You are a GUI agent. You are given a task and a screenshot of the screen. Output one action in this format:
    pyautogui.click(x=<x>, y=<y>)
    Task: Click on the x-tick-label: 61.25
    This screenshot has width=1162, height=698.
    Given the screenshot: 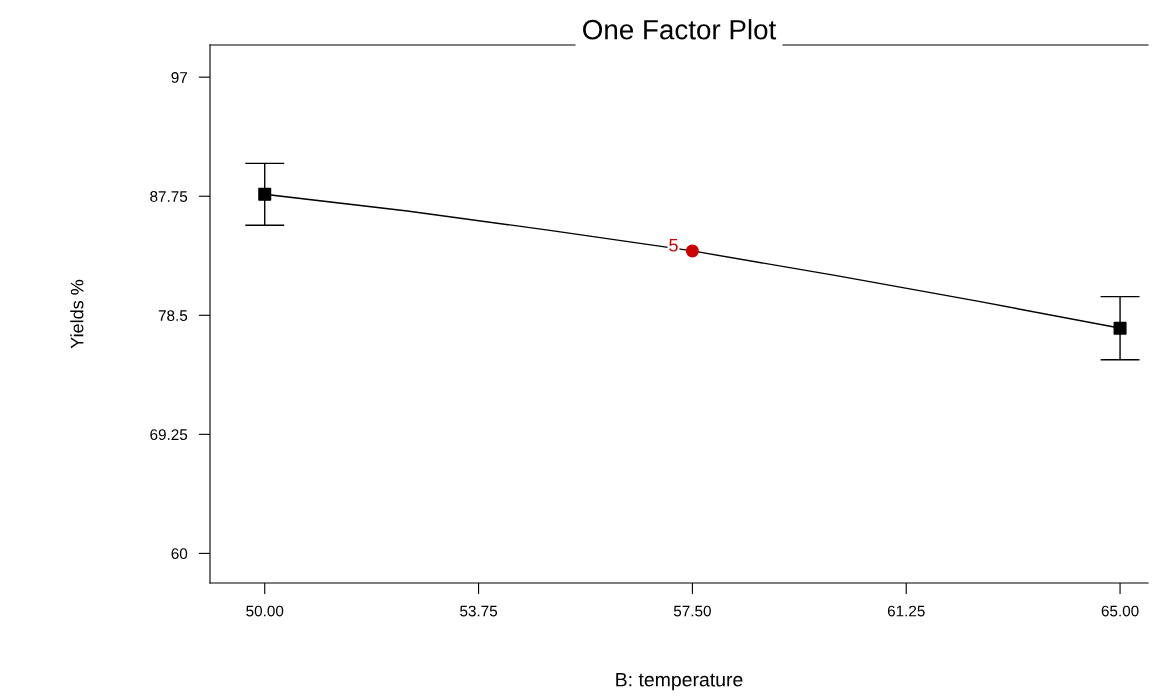 What is the action you would take?
    pyautogui.click(x=906, y=611)
    